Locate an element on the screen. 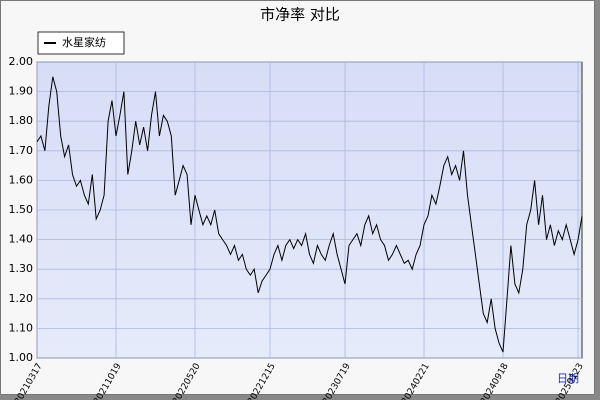 The image size is (600, 400). y-tick-label: 1.20 is located at coordinates (21, 298).